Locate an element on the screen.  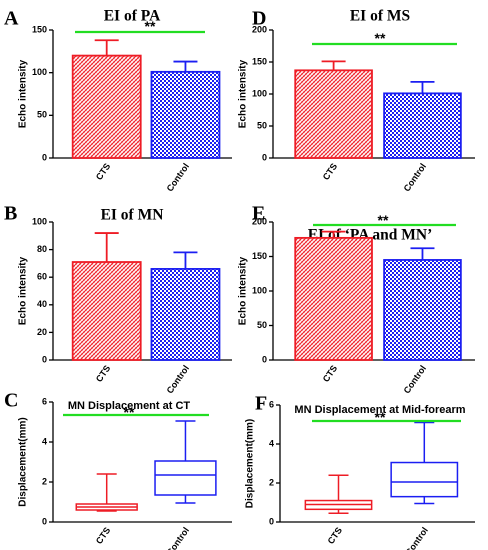
bar-cts-d is located at coordinates (333, 114).